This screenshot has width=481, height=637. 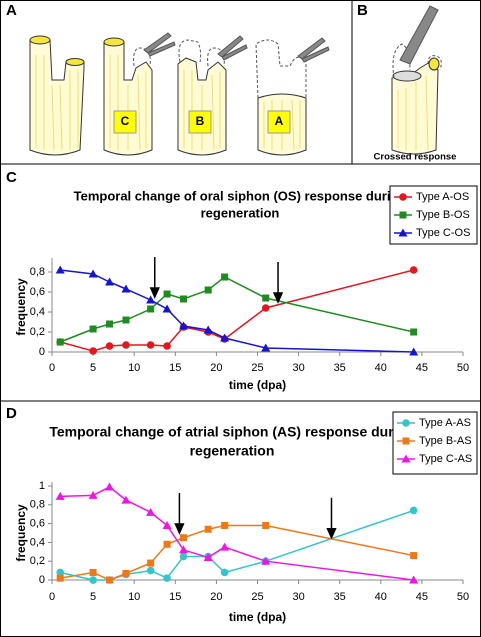 I want to click on illustration-b: Crossed response, so click(x=415, y=84).